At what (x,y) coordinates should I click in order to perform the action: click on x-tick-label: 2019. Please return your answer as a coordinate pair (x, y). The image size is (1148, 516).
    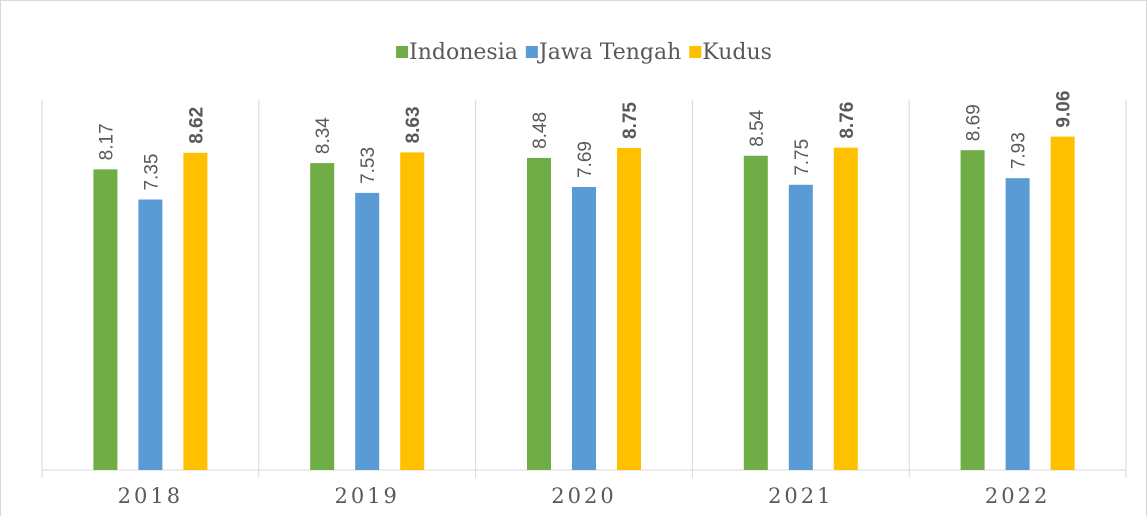
    Looking at the image, I should click on (366, 496).